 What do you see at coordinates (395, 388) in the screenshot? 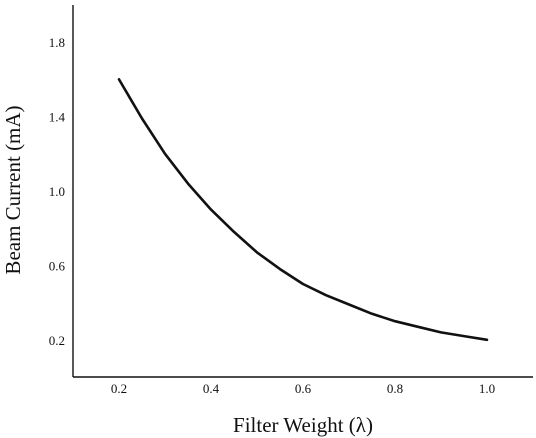
I see `x-tick-label: 0.8` at bounding box center [395, 388].